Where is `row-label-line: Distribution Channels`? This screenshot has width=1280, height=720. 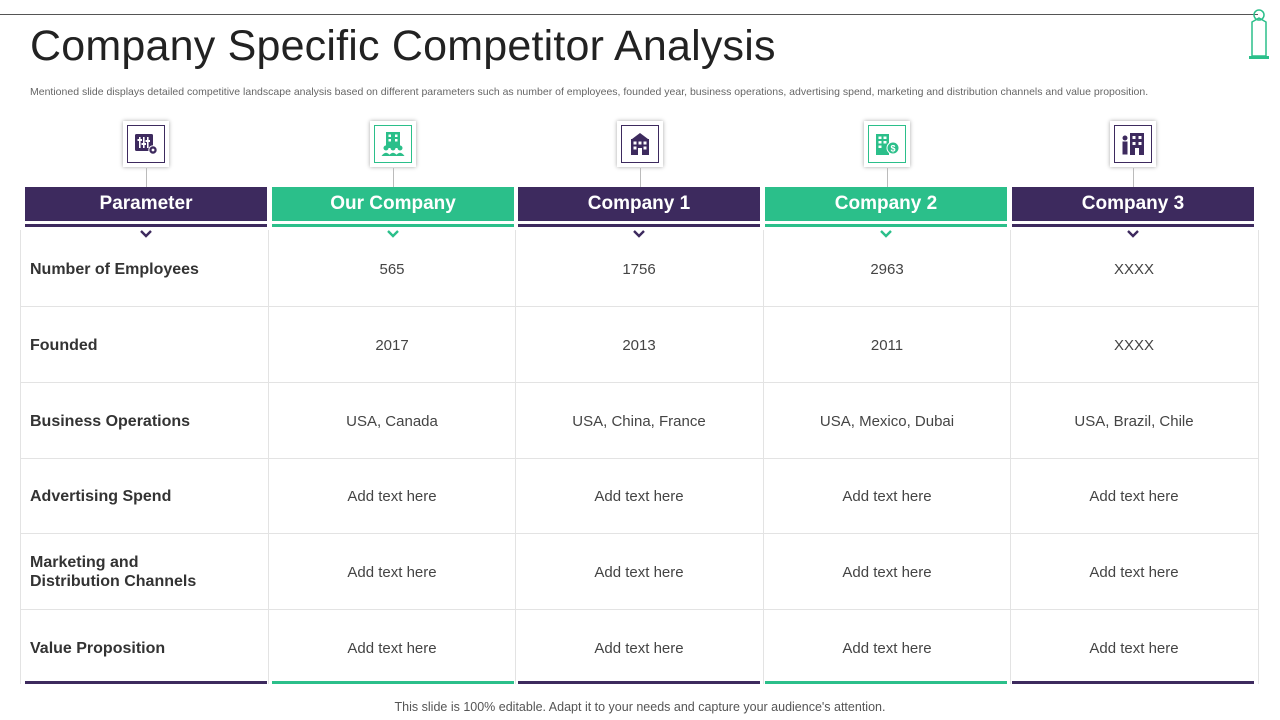 row-label-line: Distribution Channels is located at coordinates (113, 581).